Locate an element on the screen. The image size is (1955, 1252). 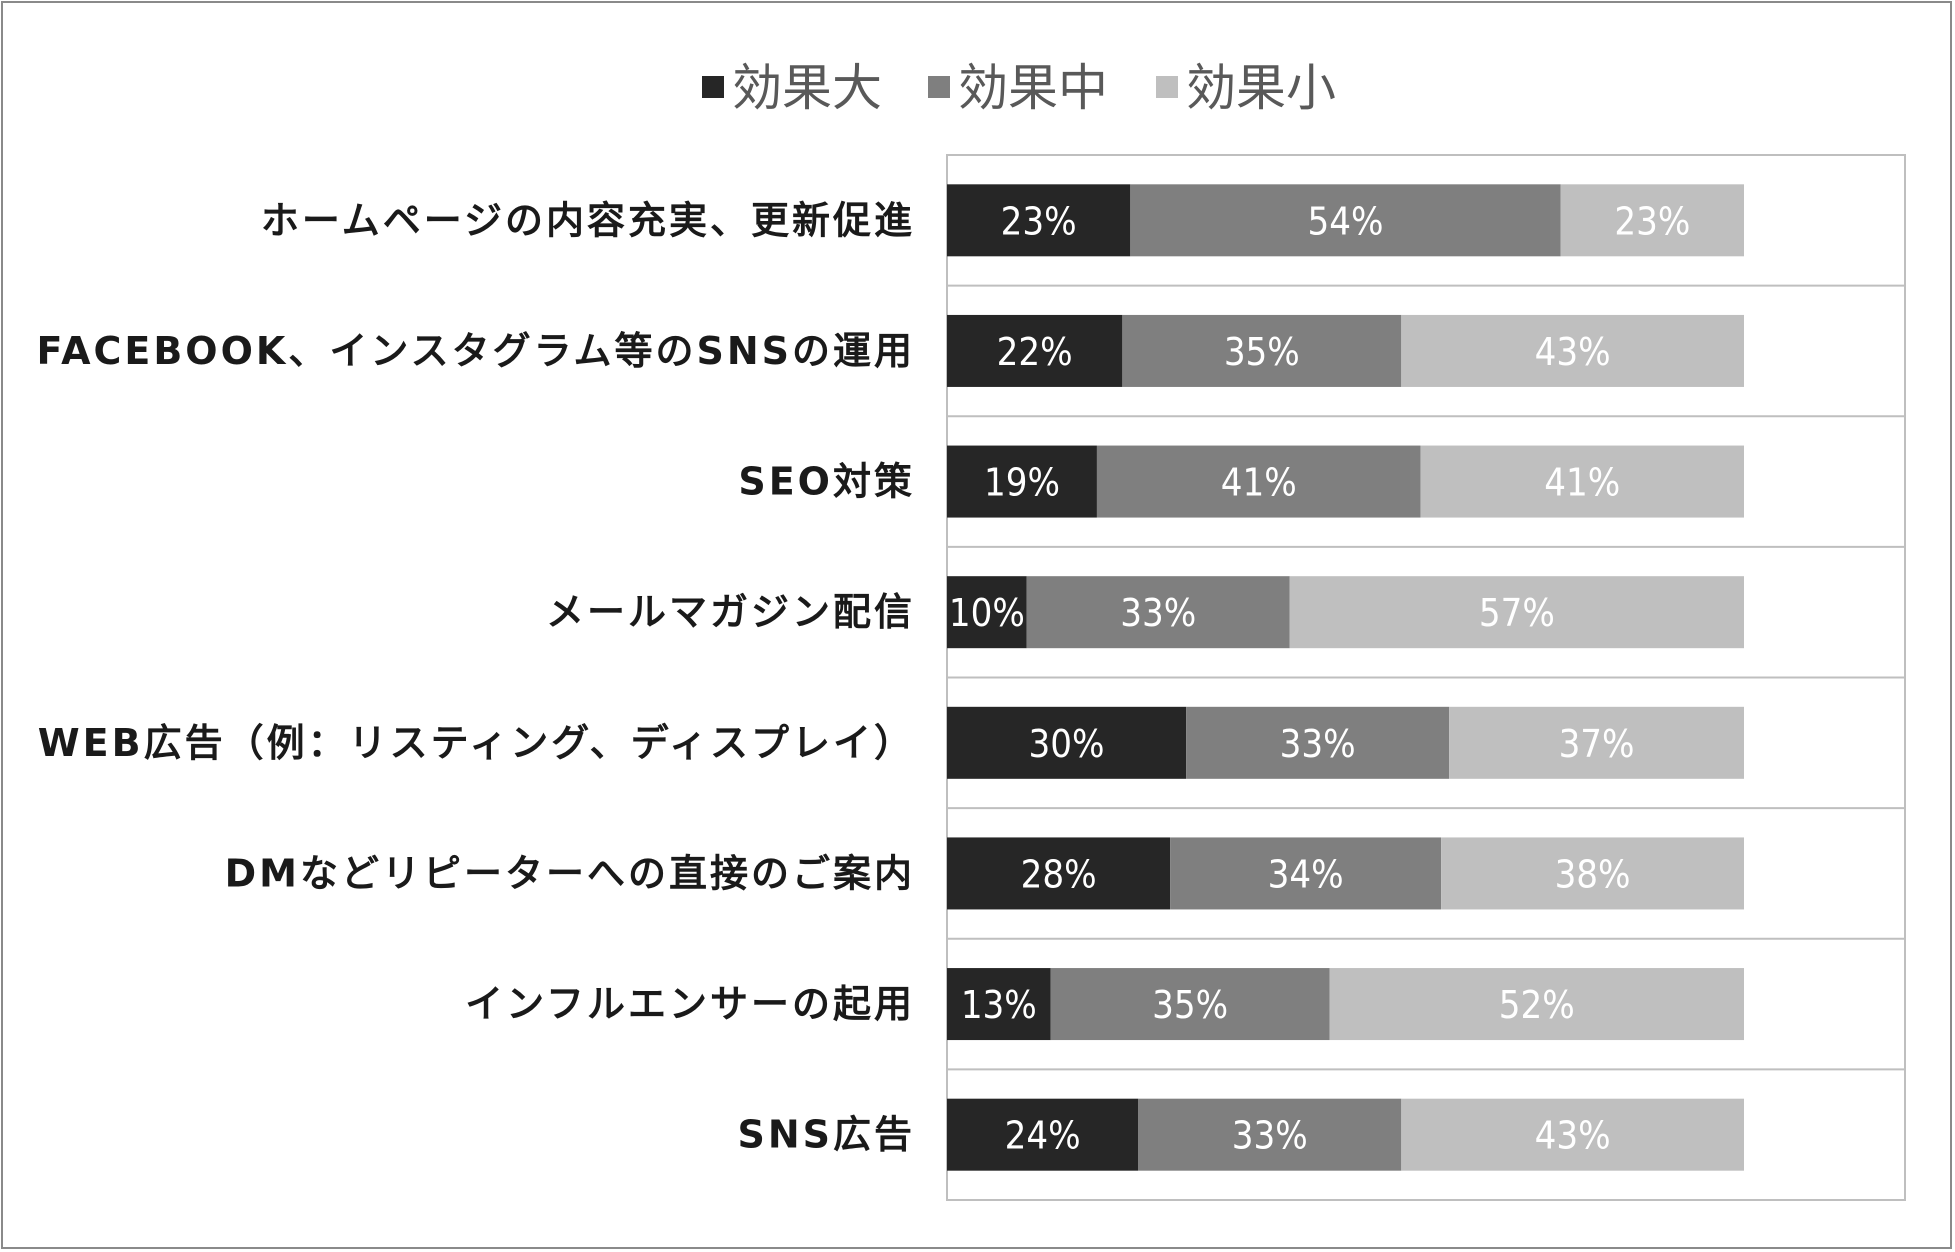
data-label: 30% is located at coordinates (1067, 744).